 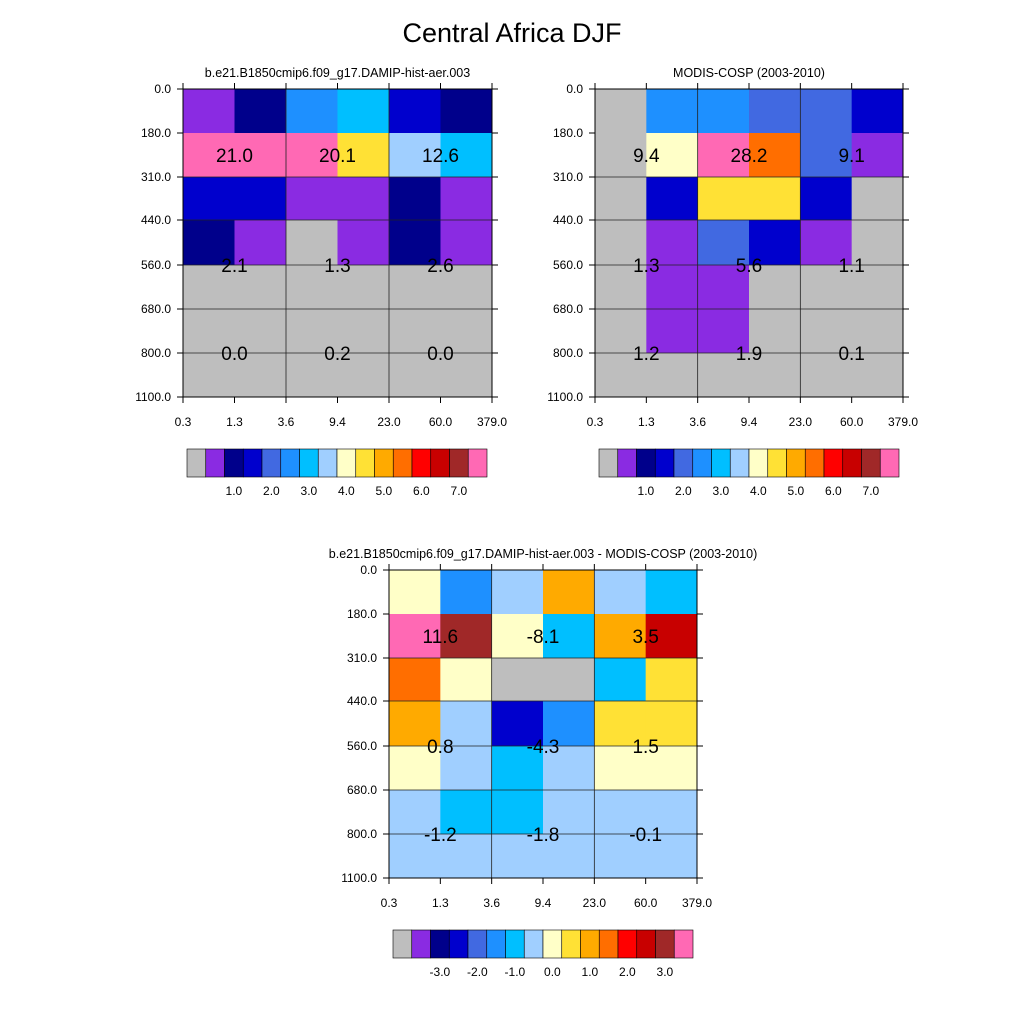 What do you see at coordinates (359, 878) in the screenshot?
I see `y-tick-label: 1100.0` at bounding box center [359, 878].